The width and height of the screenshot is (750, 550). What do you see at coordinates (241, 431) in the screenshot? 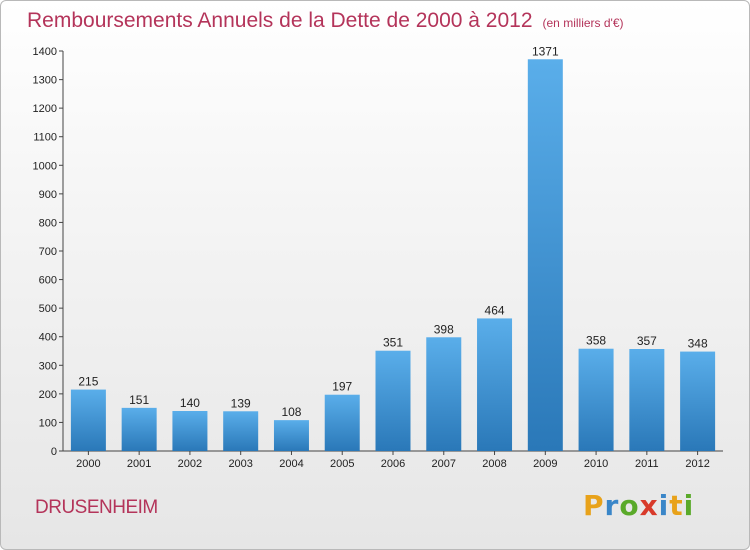
I see `bar-2003` at bounding box center [241, 431].